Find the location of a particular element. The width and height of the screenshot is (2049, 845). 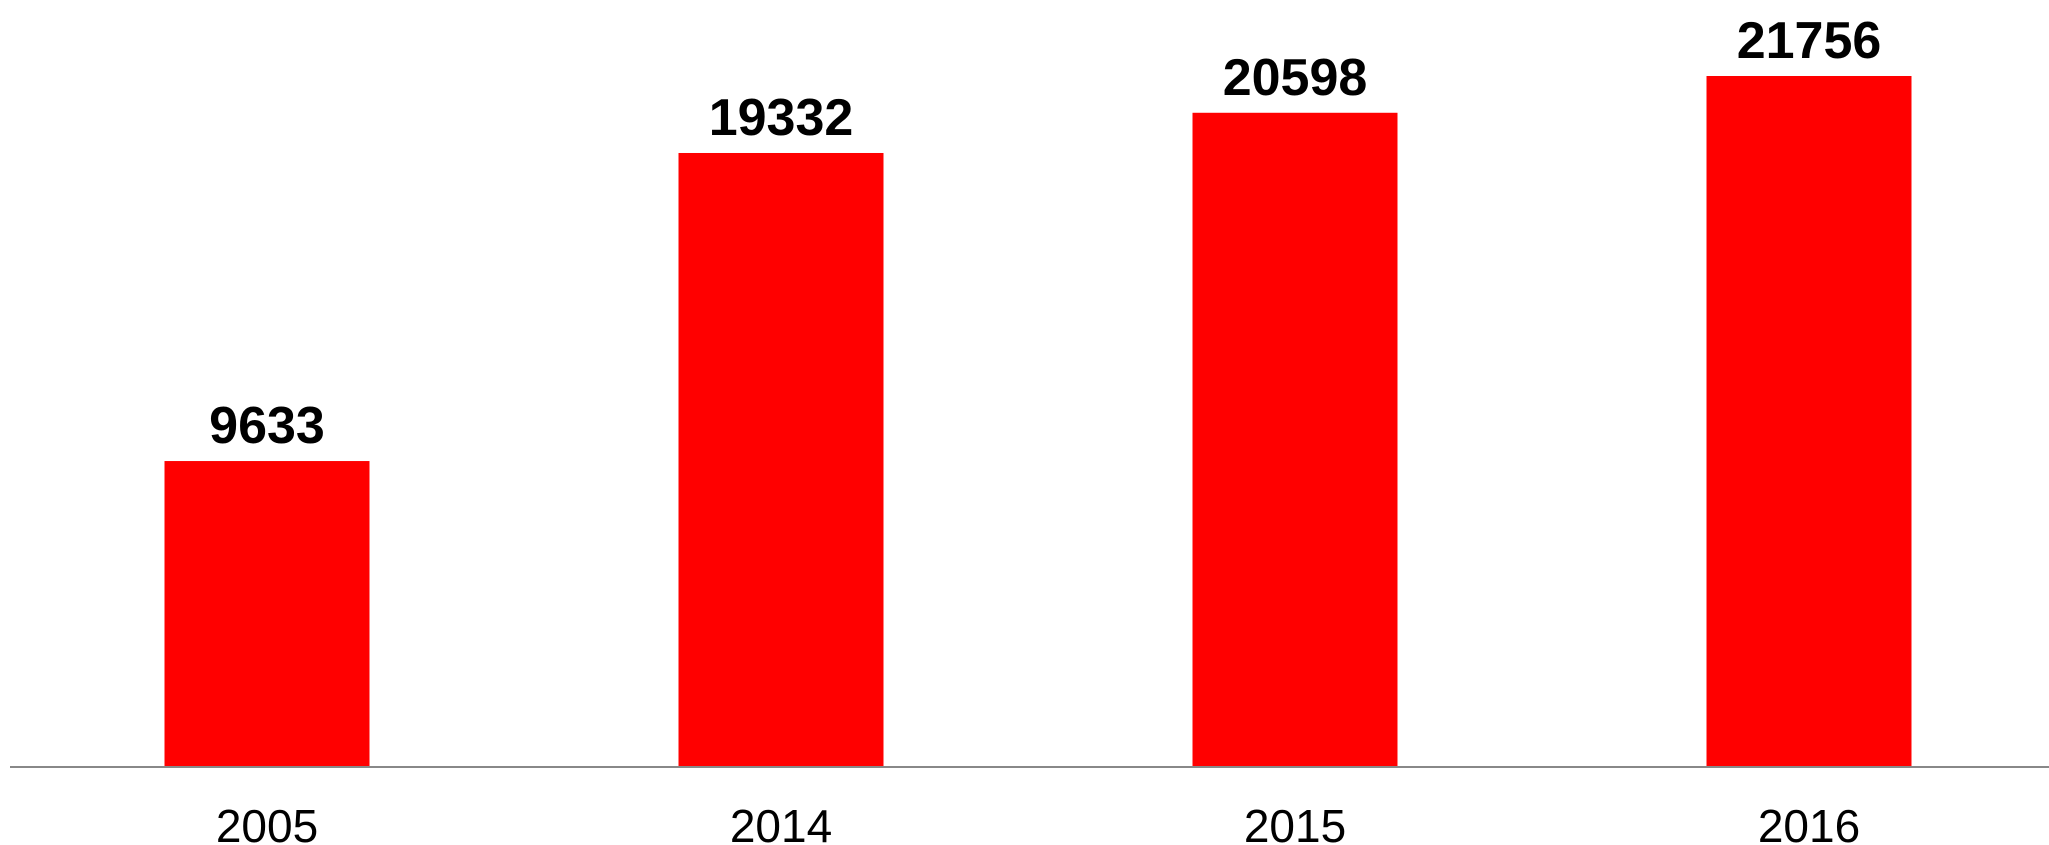

bar-2014 is located at coordinates (781, 460).